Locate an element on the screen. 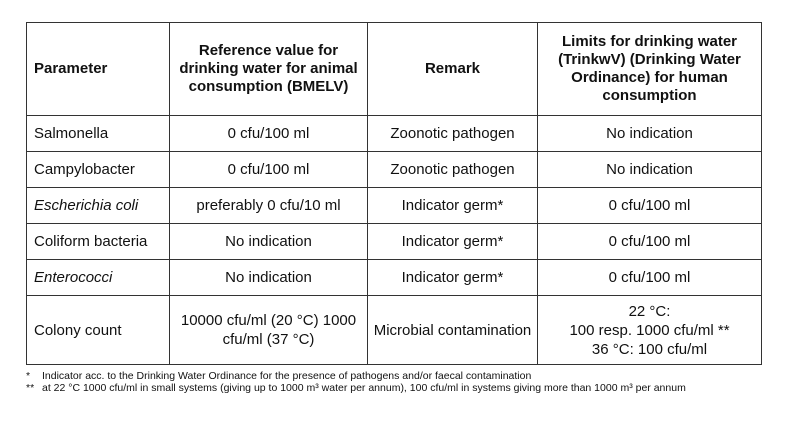 Image resolution: width=800 pixels, height=437 pixels. footnote-mark: * is located at coordinates (28, 376).